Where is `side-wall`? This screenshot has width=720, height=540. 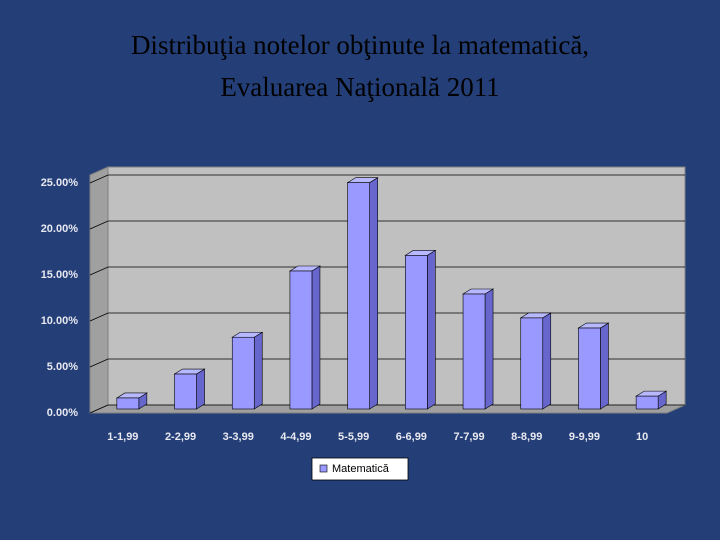 side-wall is located at coordinates (99, 290).